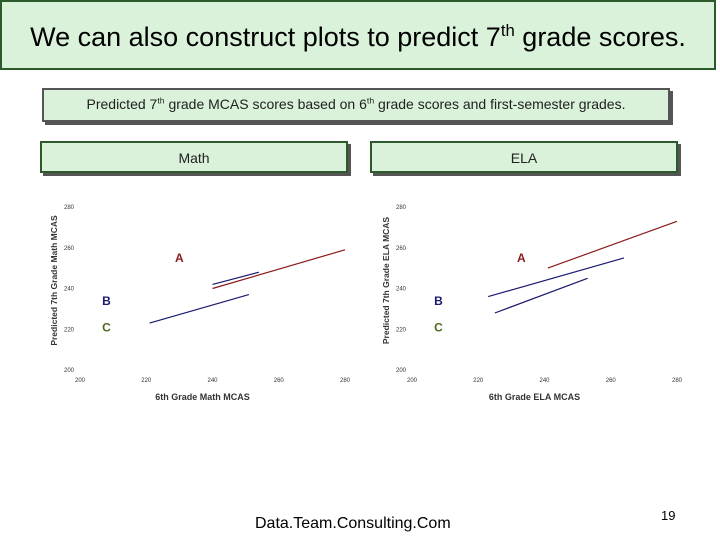 This screenshot has height=540, width=720. Describe the element at coordinates (438, 327) in the screenshot. I see `ela-group-label-c: C` at that location.